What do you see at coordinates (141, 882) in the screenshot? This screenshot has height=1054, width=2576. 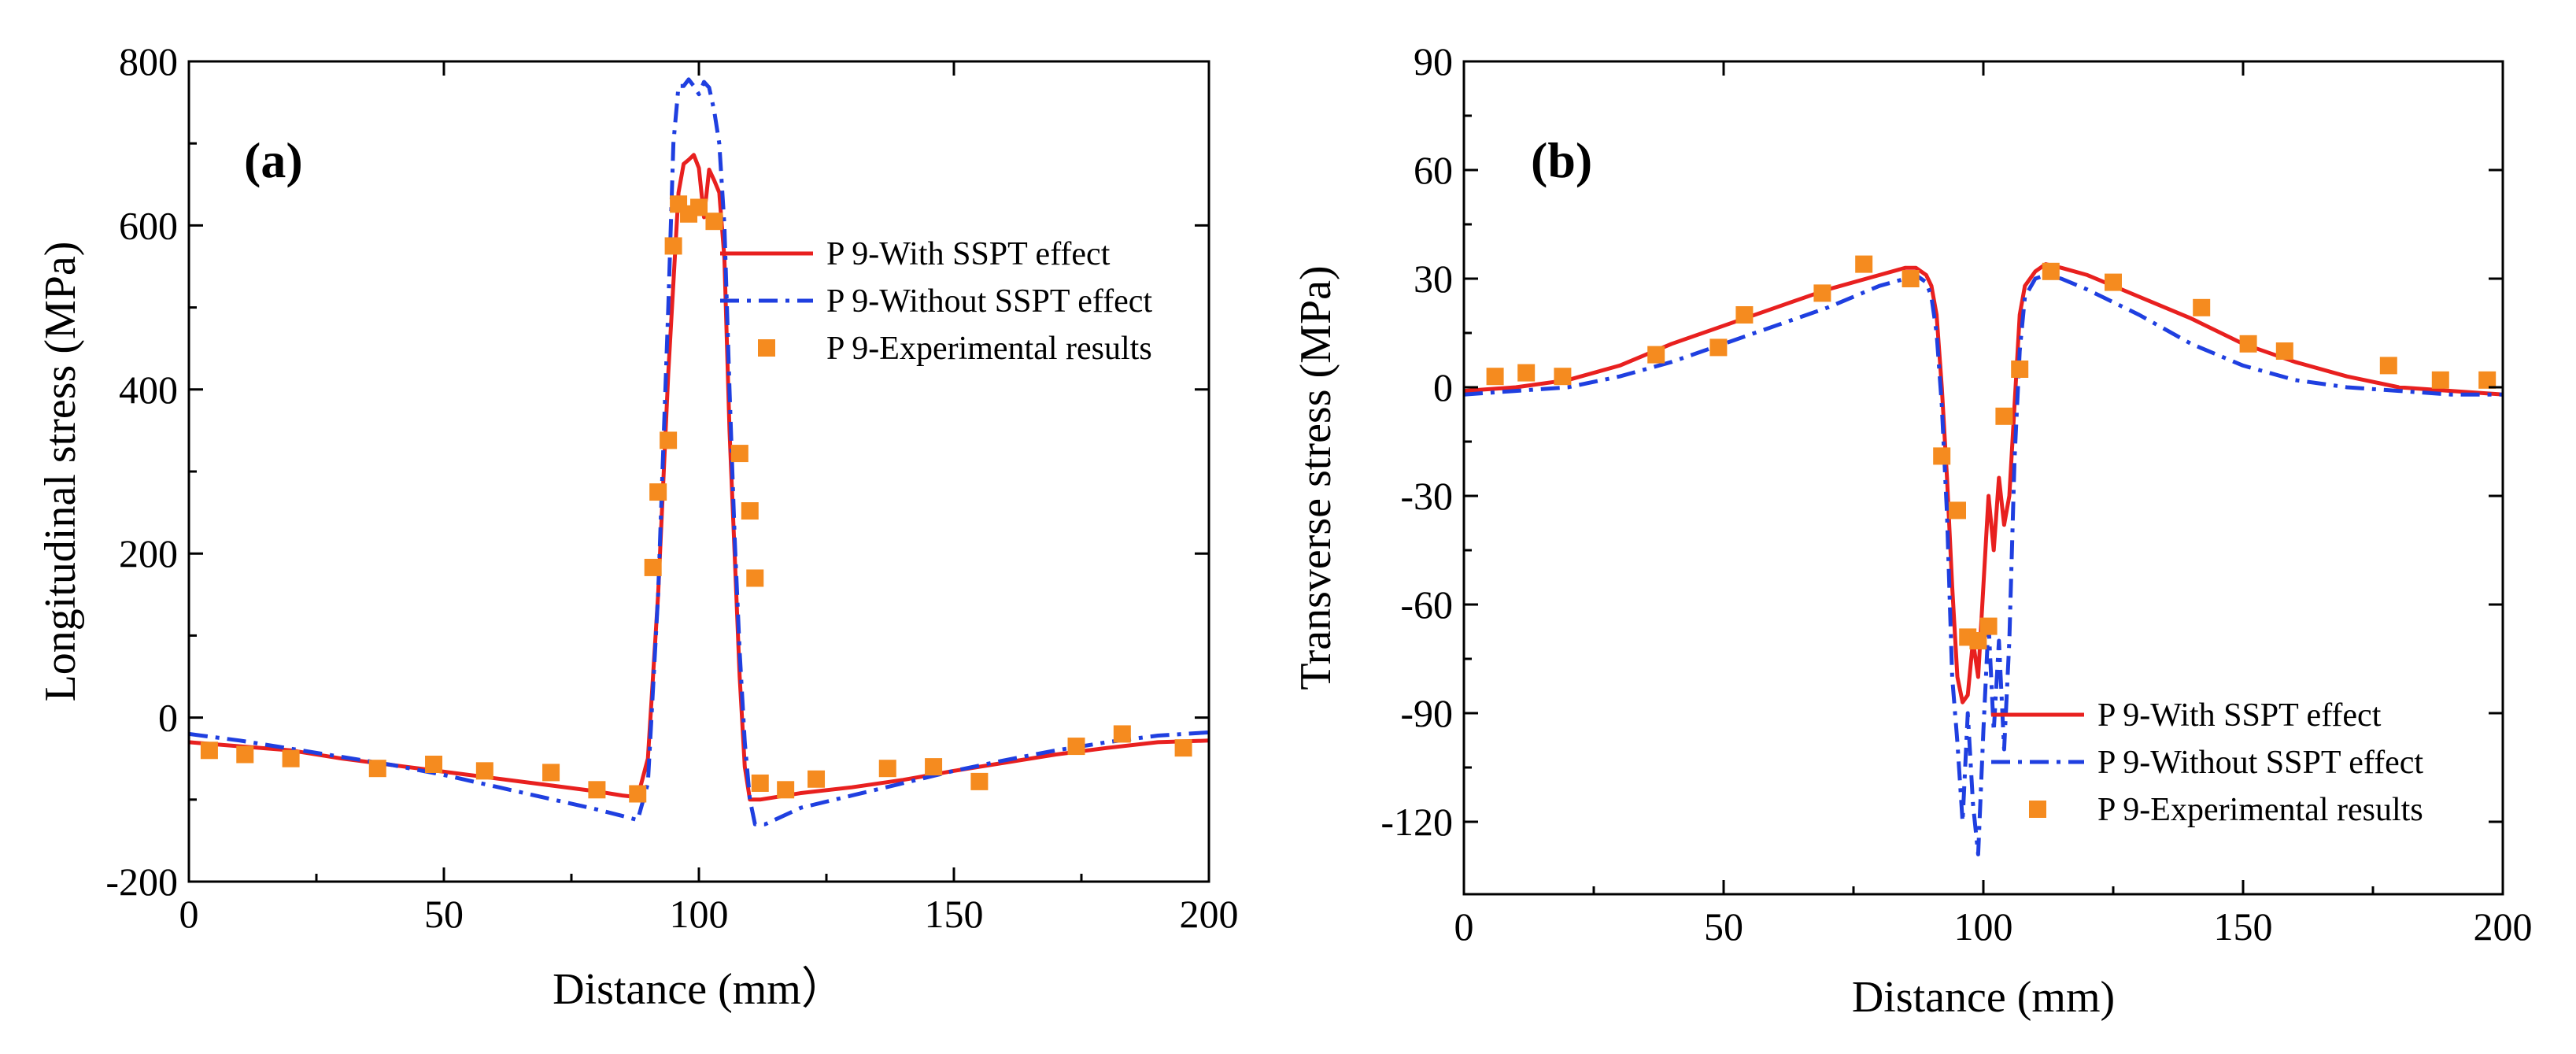 I see `y-tick-label: -200` at bounding box center [141, 882].